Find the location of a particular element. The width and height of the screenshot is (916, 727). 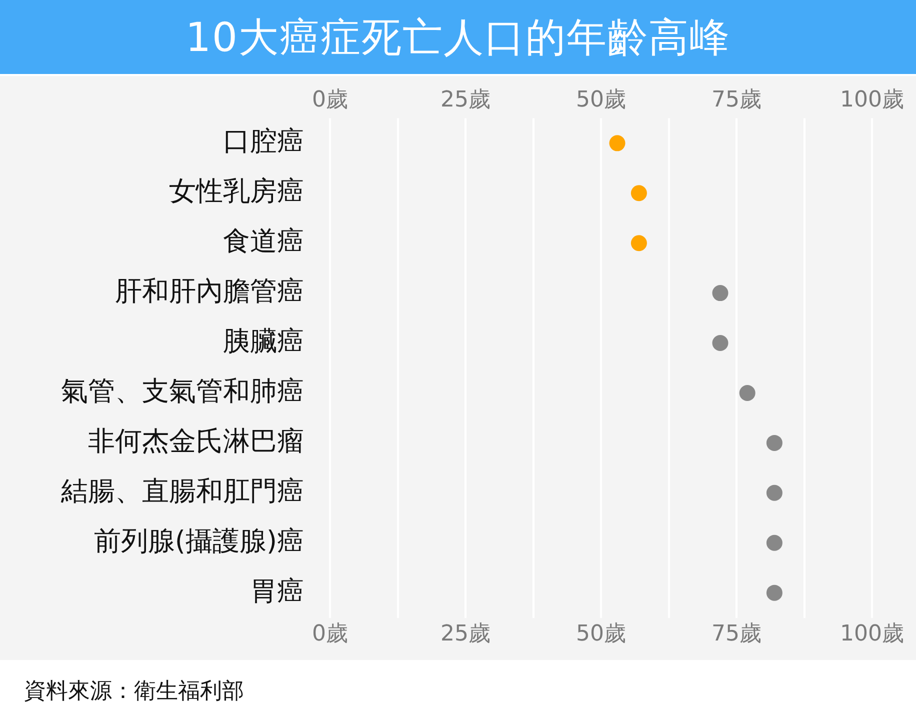

y-tick-label: 口腔癌 is located at coordinates (263, 142).